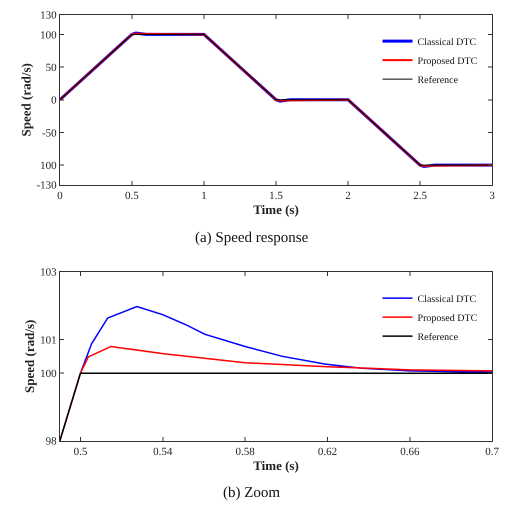 This screenshot has width=507, height=526. What do you see at coordinates (492, 196) in the screenshot?
I see `x-tick-label: 3` at bounding box center [492, 196].